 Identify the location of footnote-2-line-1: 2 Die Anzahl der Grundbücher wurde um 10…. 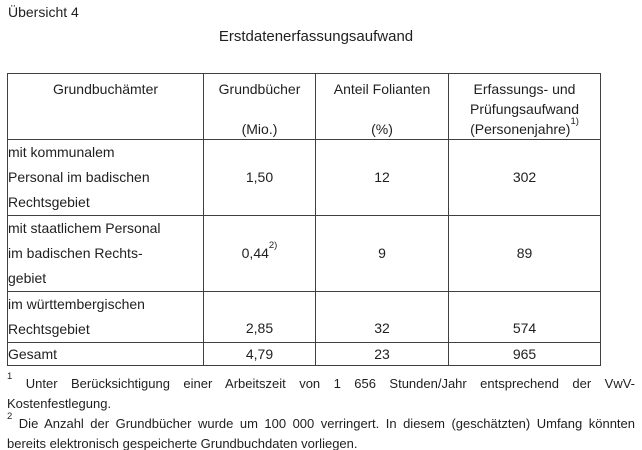
(321, 420).